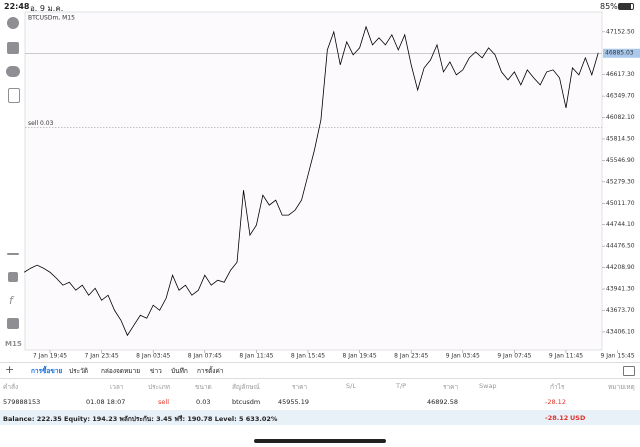 This screenshot has width=640, height=447. What do you see at coordinates (51, 18) in the screenshot?
I see `chart-title: BTCUSDm, M15` at bounding box center [51, 18].